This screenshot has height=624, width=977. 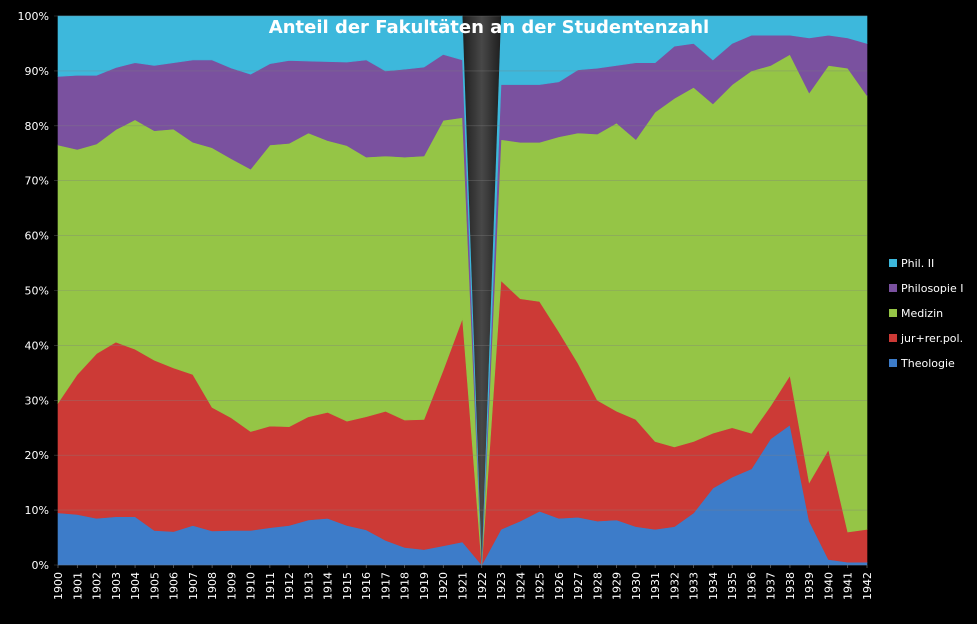 What do you see at coordinates (40, 565) in the screenshot?
I see `y-tick-label: 0%` at bounding box center [40, 565].